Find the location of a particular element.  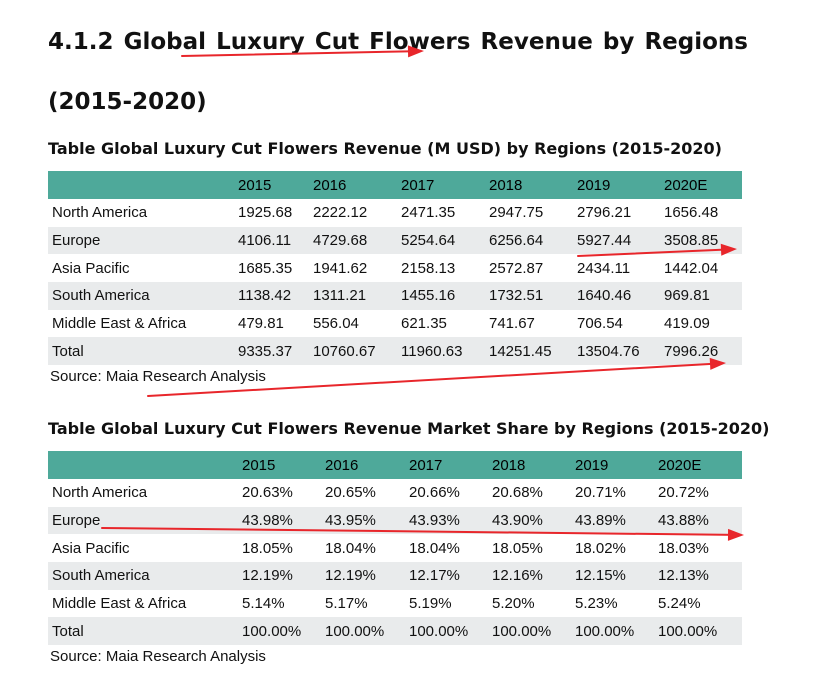

value-cell: 479.81 is located at coordinates (261, 324).